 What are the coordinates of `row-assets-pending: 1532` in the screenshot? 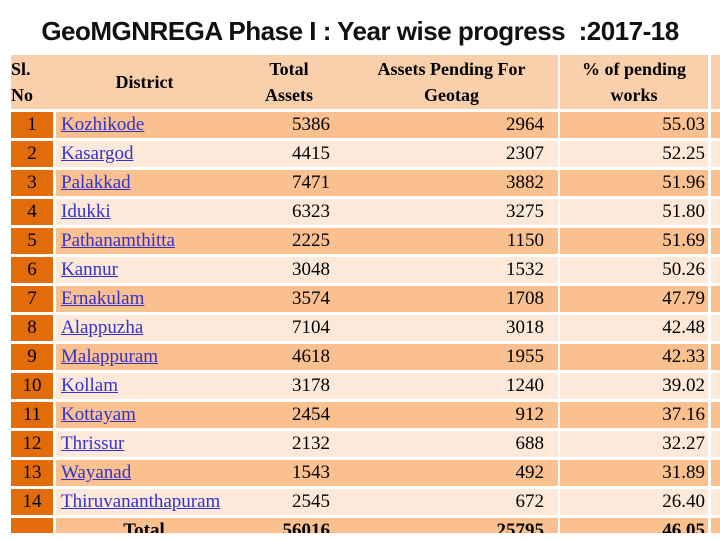 It's located at (452, 271).